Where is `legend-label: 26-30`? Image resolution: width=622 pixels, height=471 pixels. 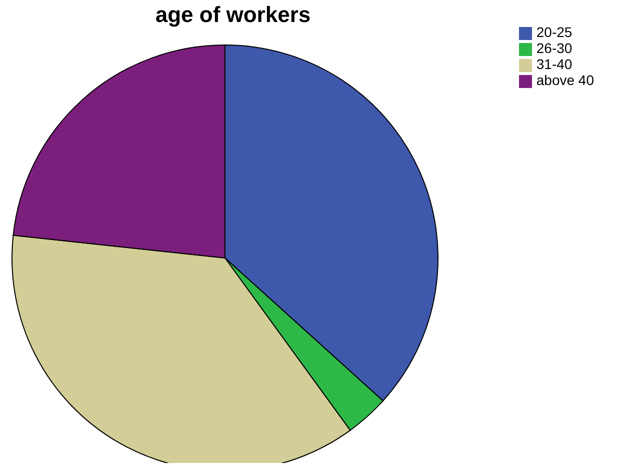 legend-label: 26-30 is located at coordinates (554, 48).